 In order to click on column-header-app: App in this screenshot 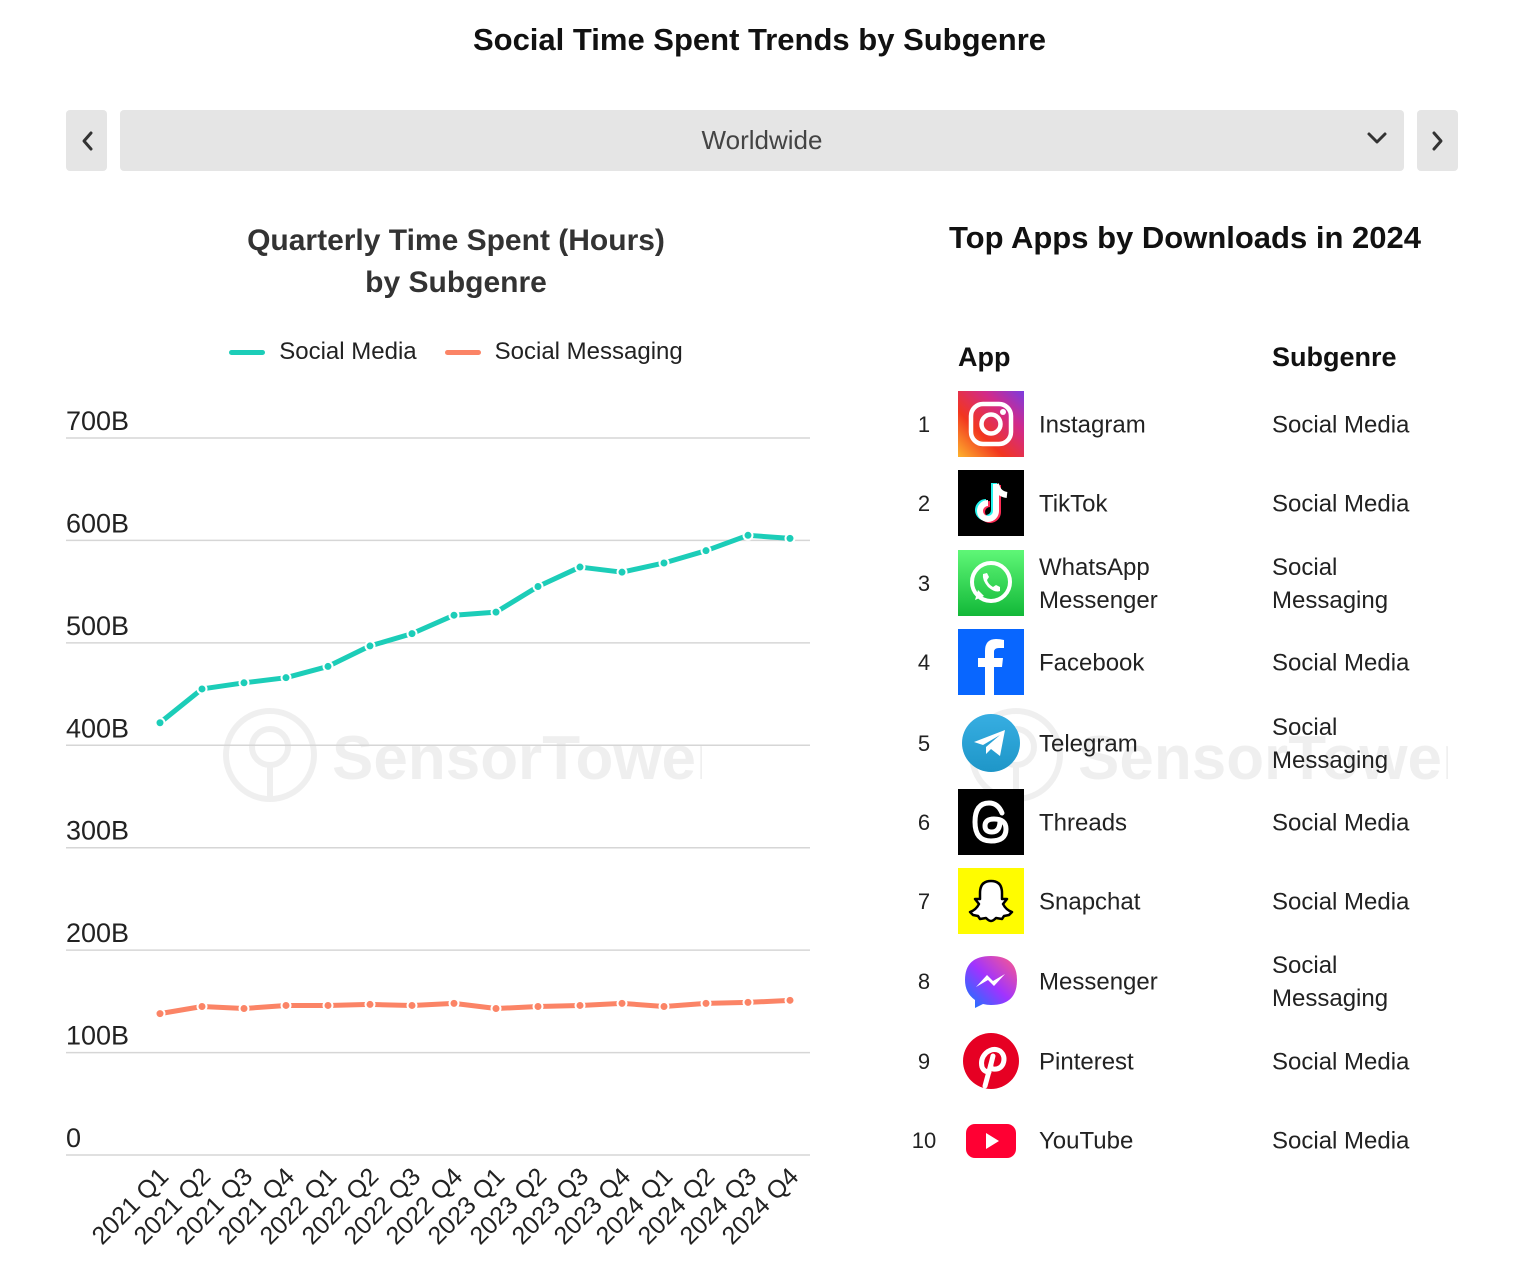, I will do `click(984, 357)`.